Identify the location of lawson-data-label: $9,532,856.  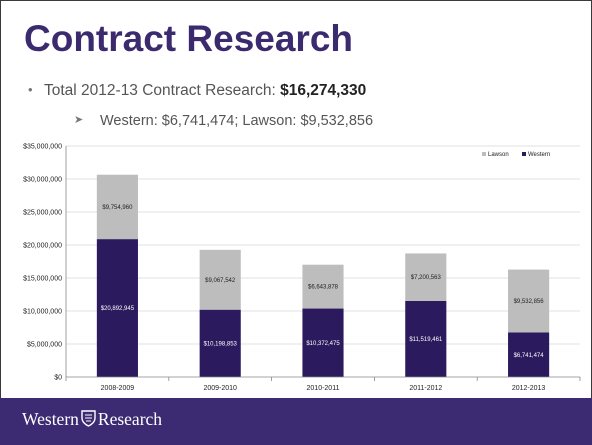
(529, 302).